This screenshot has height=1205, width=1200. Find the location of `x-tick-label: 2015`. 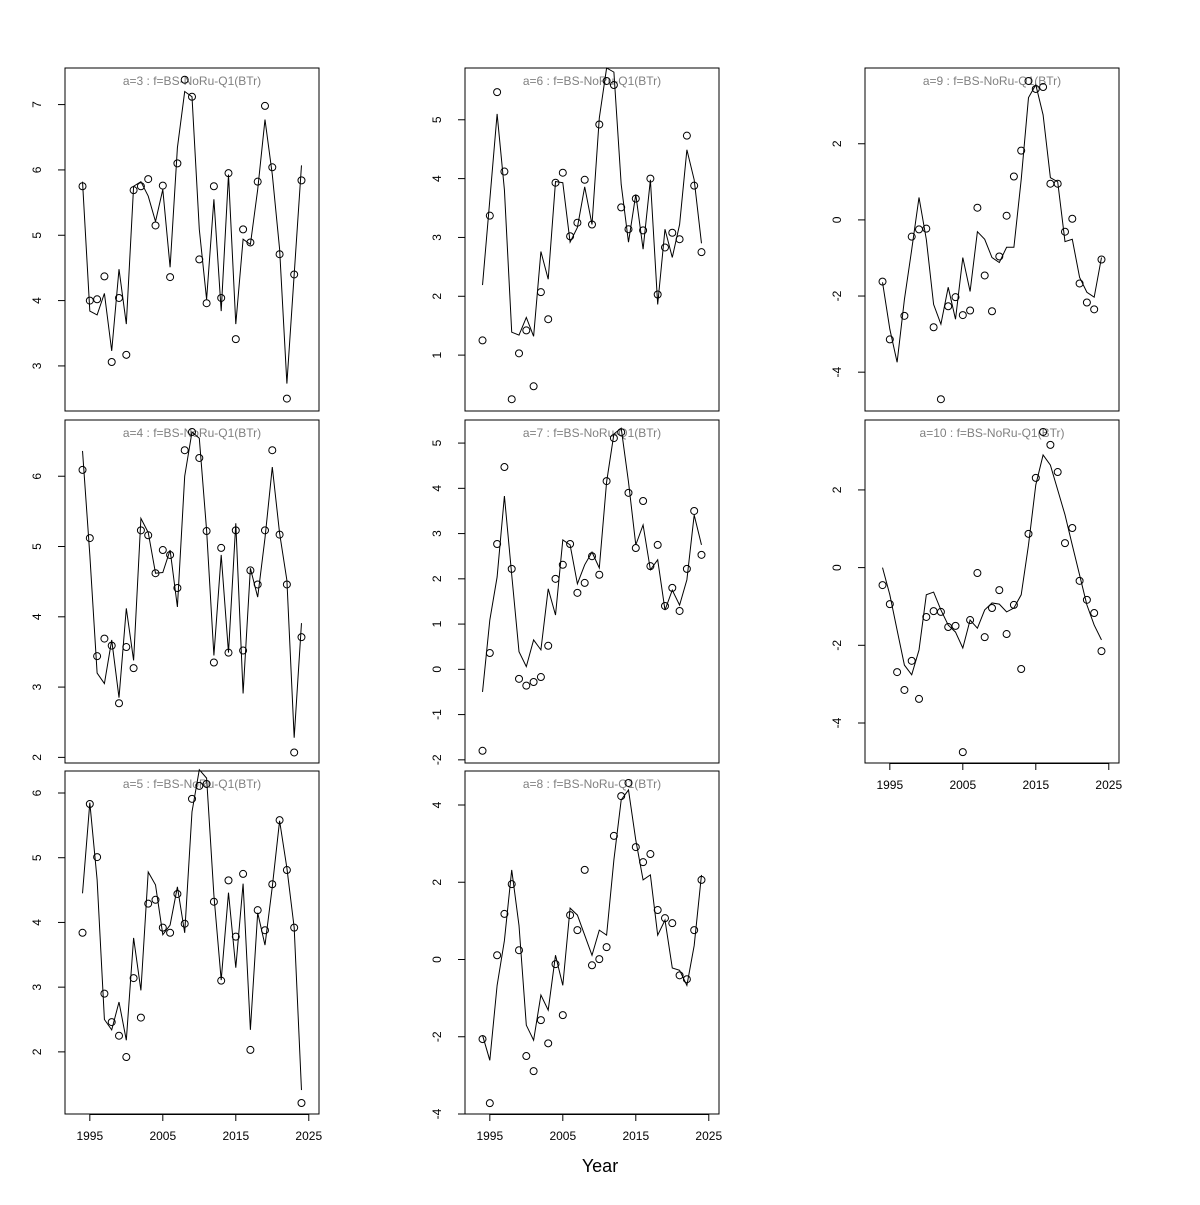

x-tick-label: 2015 is located at coordinates (1035, 785).